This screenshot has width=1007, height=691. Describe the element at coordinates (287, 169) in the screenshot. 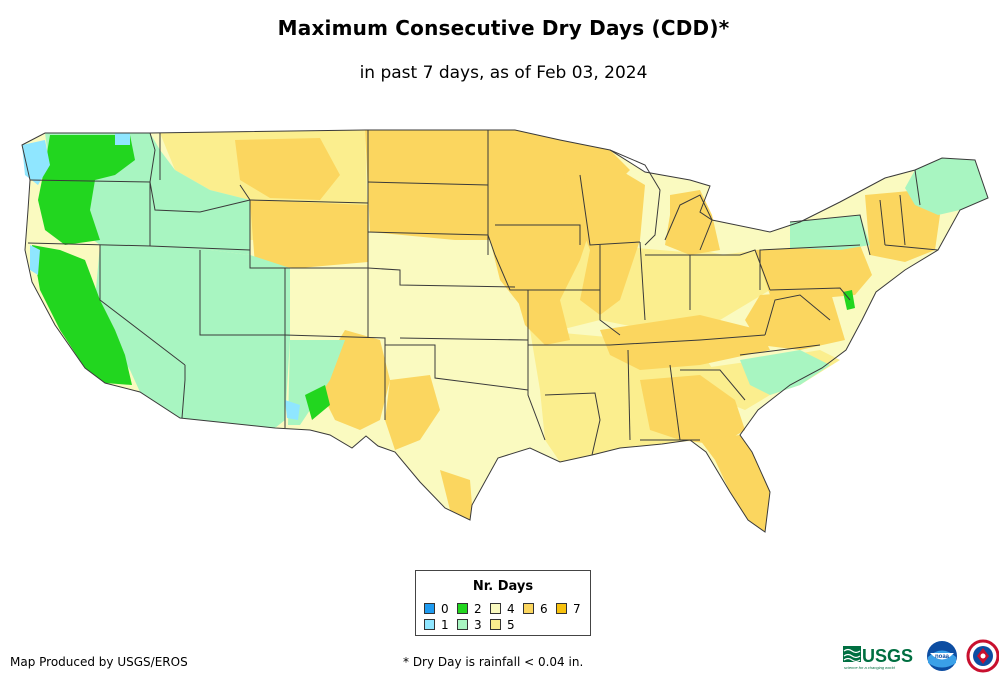

I see `region-6day-montana-west` at that location.